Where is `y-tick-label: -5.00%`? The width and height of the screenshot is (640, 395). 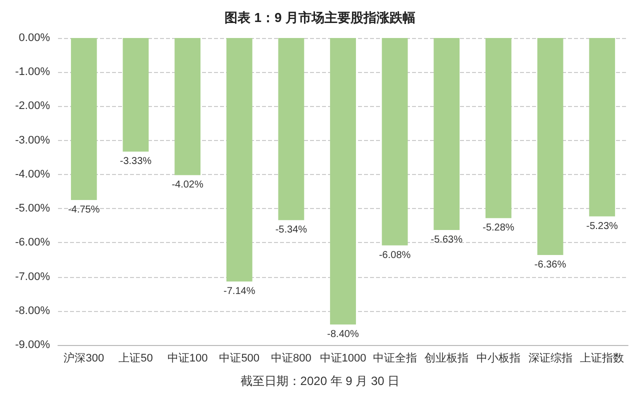
y-tick-label: -5.00% is located at coordinates (32, 208).